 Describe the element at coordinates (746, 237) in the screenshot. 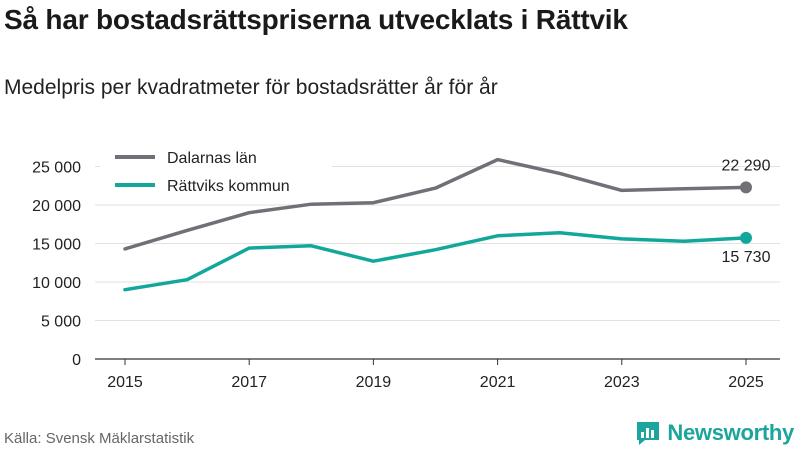

I see `end-point-rattviks-kommun` at that location.